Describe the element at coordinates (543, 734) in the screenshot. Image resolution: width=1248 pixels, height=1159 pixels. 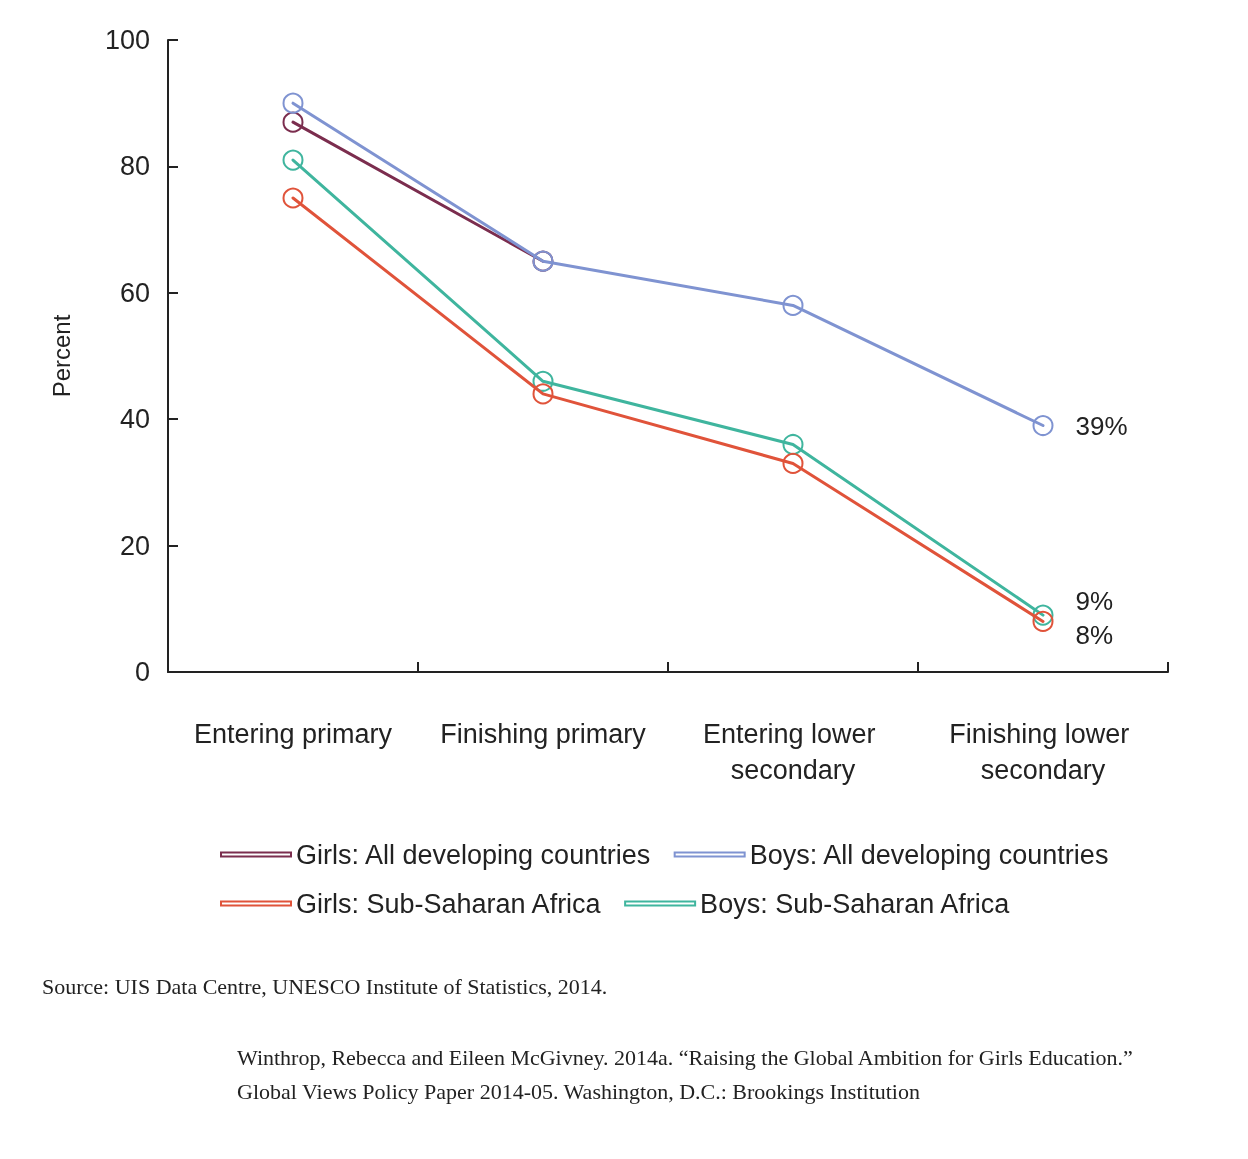
I see `x-tick-label: Finishing primary` at that location.